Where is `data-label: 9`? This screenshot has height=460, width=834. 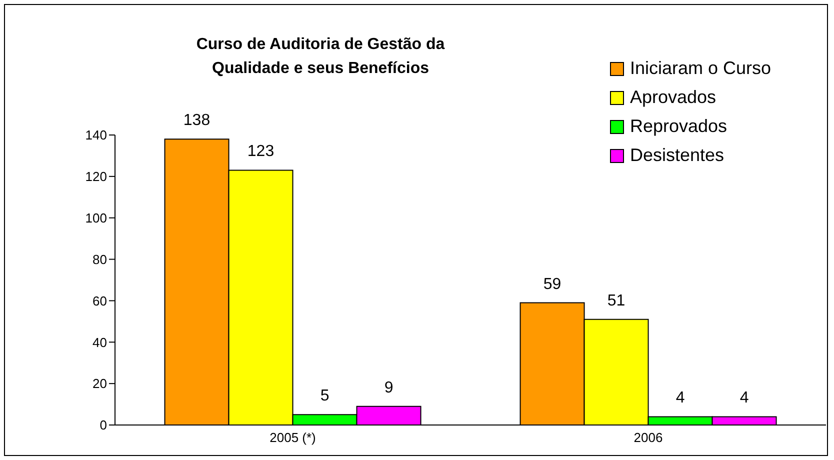 data-label: 9 is located at coordinates (389, 387).